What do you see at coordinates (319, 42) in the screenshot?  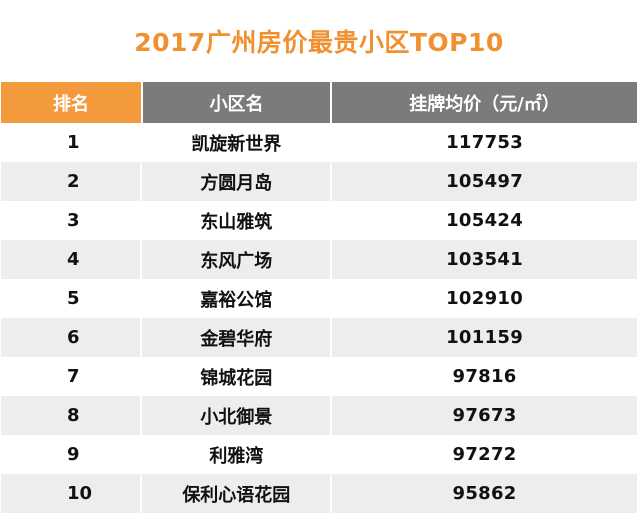 I see `chart-title: 2017广州房价最贵小区TOP10` at bounding box center [319, 42].